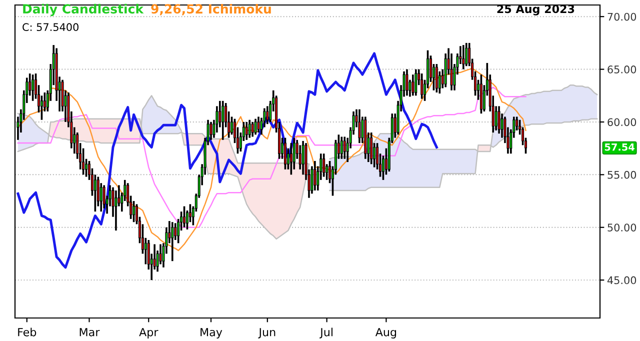 The image size is (640, 341). What do you see at coordinates (50, 27) in the screenshot?
I see `annotation: C: 57.5400` at bounding box center [50, 27].